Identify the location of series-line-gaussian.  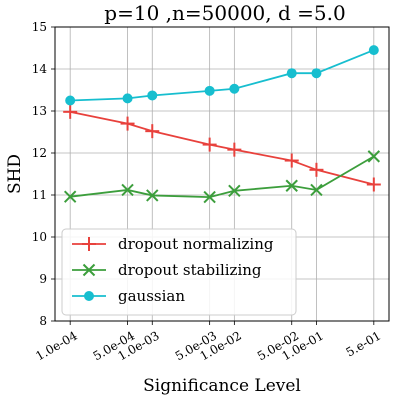
(222, 75).